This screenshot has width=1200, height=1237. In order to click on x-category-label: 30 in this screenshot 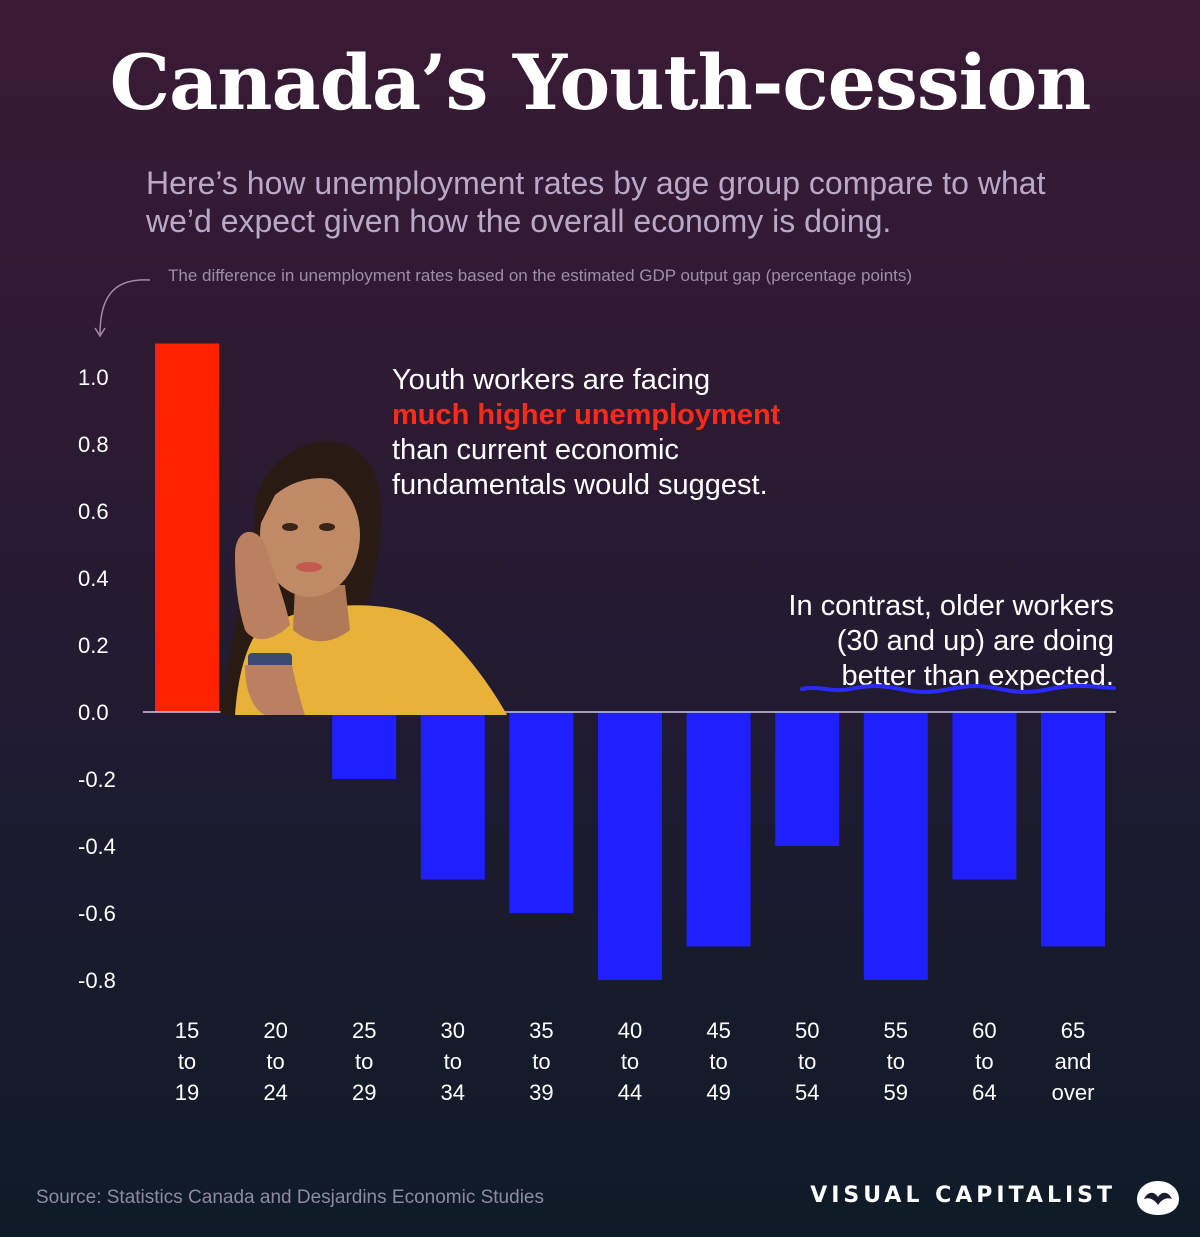, I will do `click(453, 1030)`.